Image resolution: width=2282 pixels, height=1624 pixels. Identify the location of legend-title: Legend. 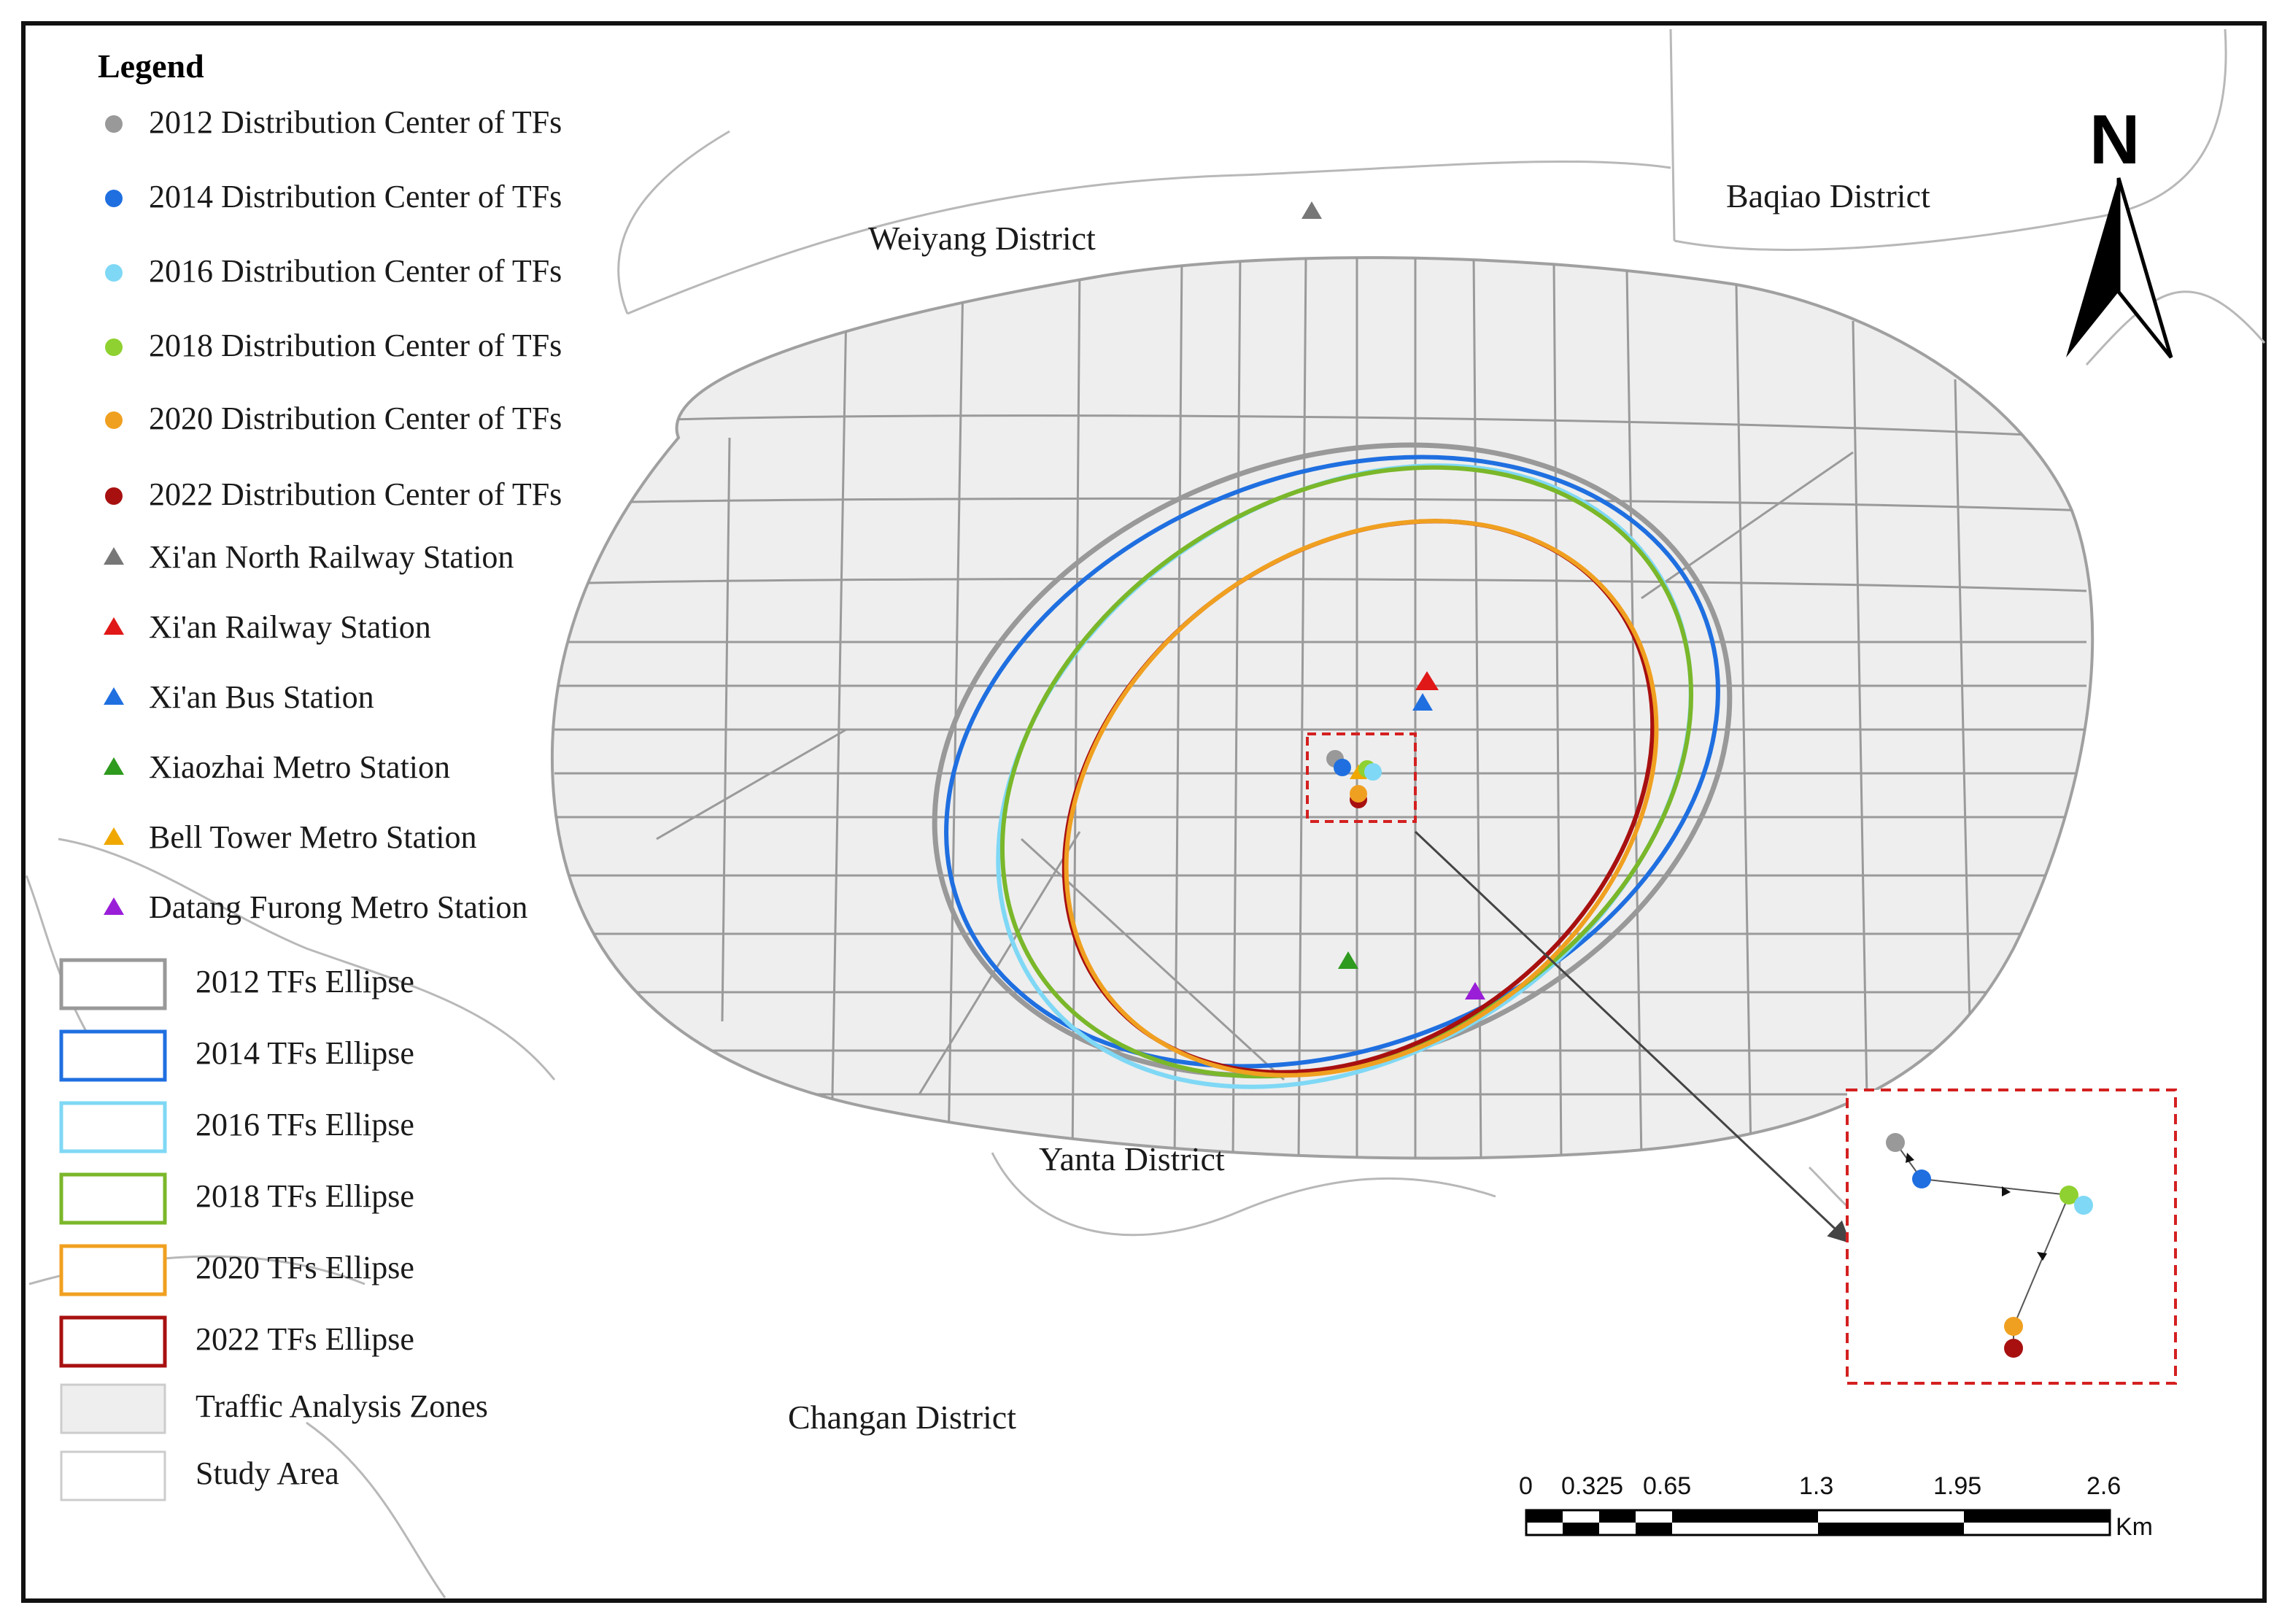
(151, 66).